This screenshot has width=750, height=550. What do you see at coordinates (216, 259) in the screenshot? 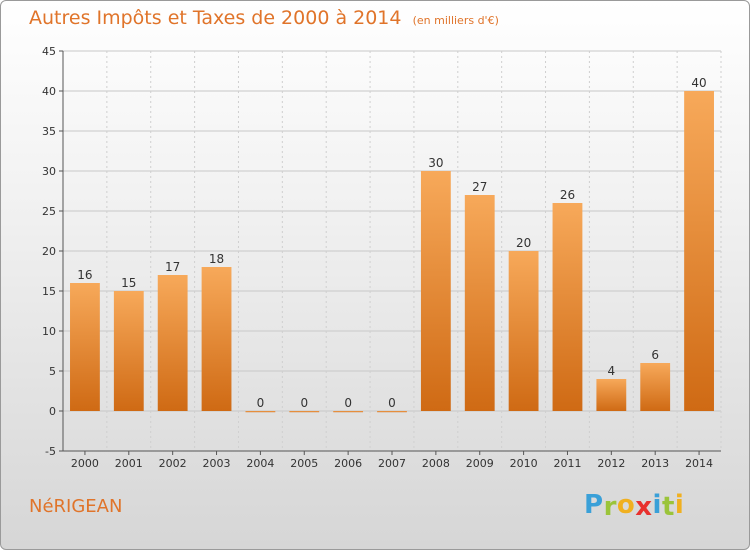
I see `data-label-2003: 18` at bounding box center [216, 259].